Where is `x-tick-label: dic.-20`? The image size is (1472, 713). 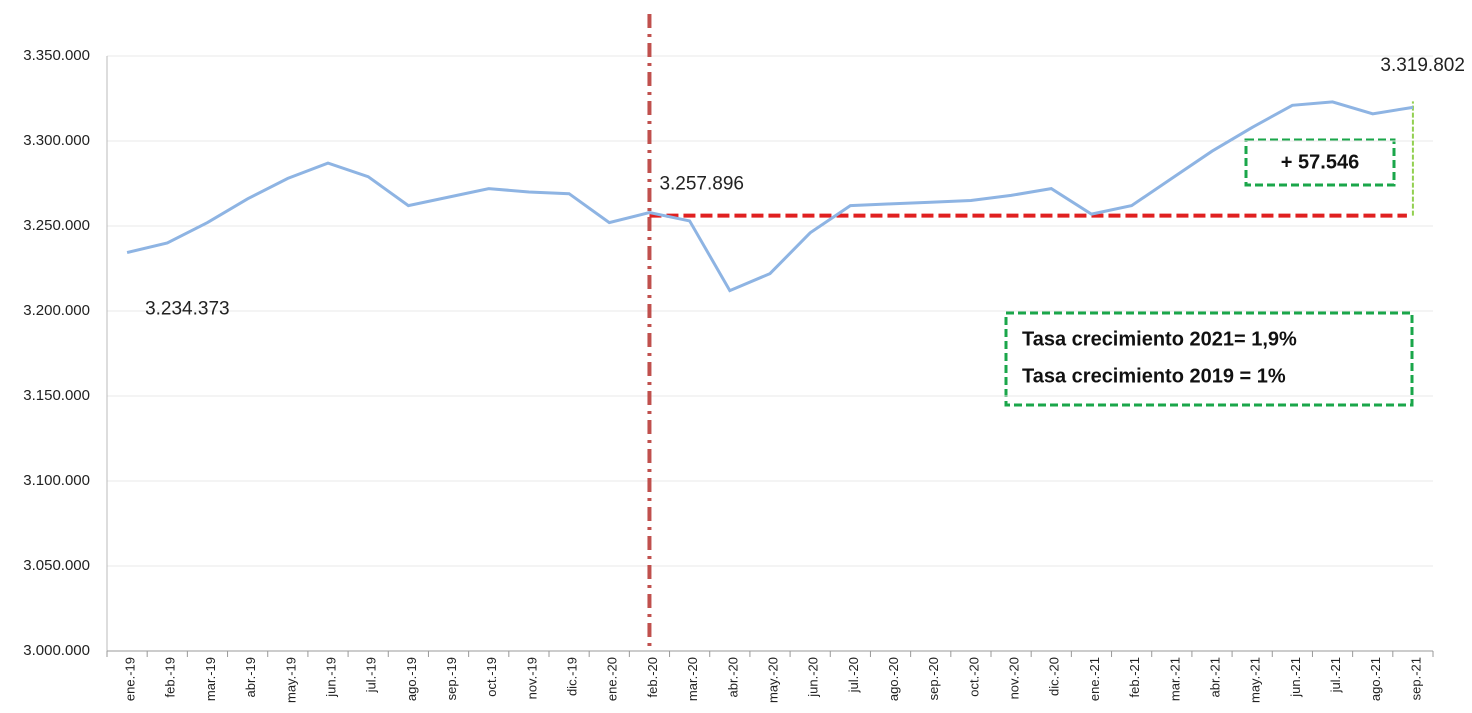
x-tick-label: dic.-20 is located at coordinates (1054, 676).